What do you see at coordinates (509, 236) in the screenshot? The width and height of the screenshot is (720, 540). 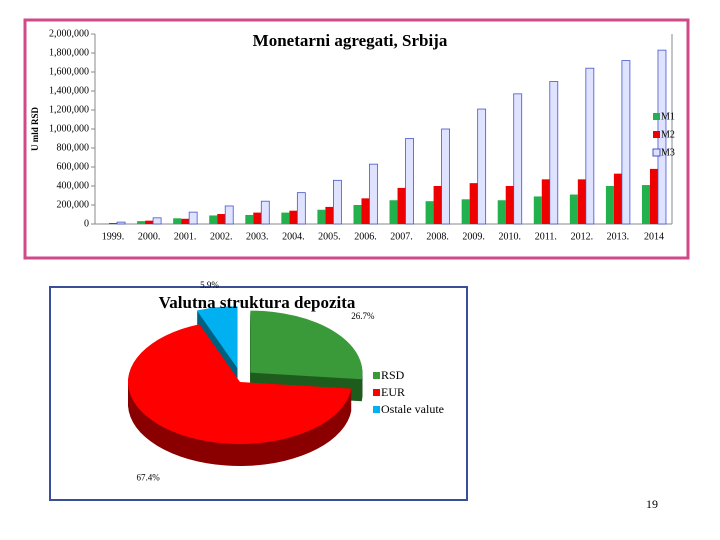 I see `x-tick-label: 2010.` at bounding box center [509, 236].